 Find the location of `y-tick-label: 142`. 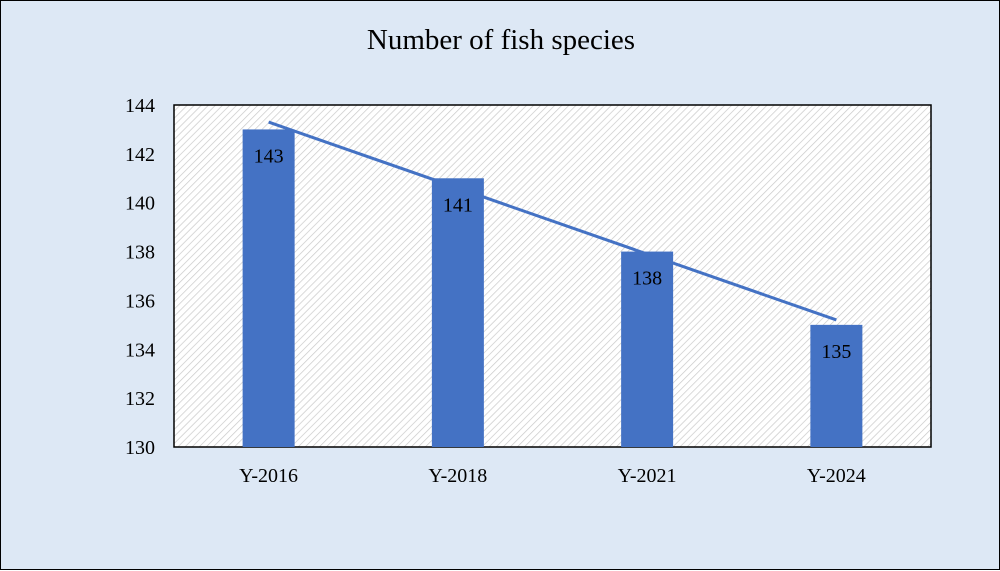

y-tick-label: 142 is located at coordinates (140, 155).